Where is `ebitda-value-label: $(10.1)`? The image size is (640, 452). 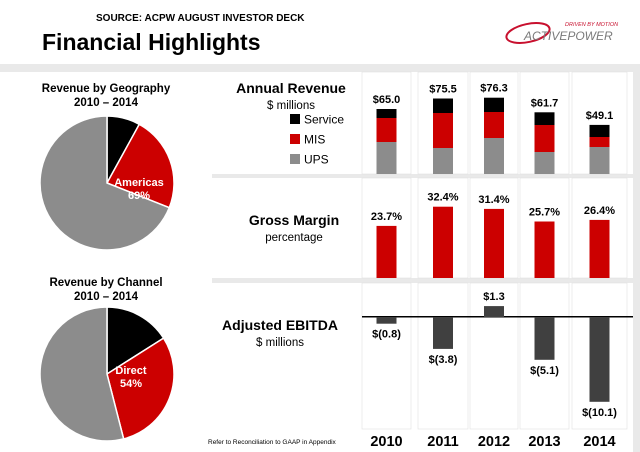 ebitda-value-label: $(10.1) is located at coordinates (599, 413).